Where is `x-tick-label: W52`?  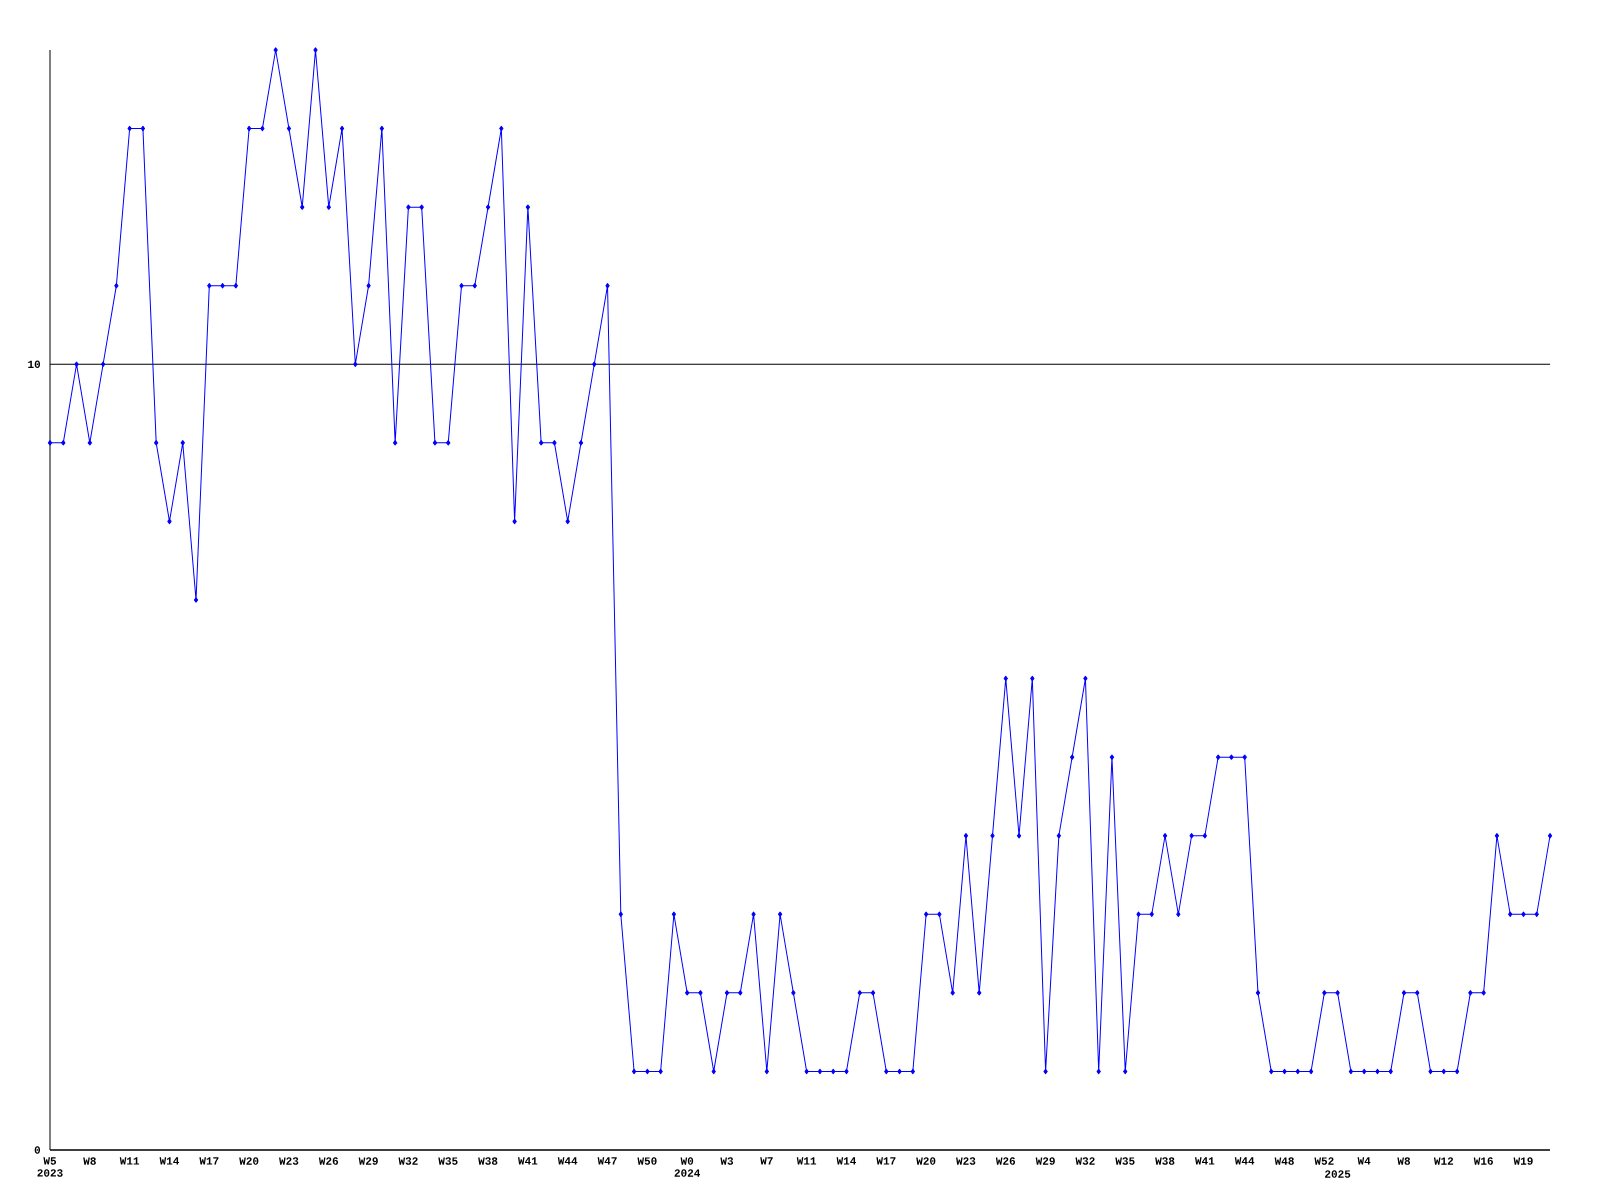 x-tick-label: W52 is located at coordinates (1324, 1161).